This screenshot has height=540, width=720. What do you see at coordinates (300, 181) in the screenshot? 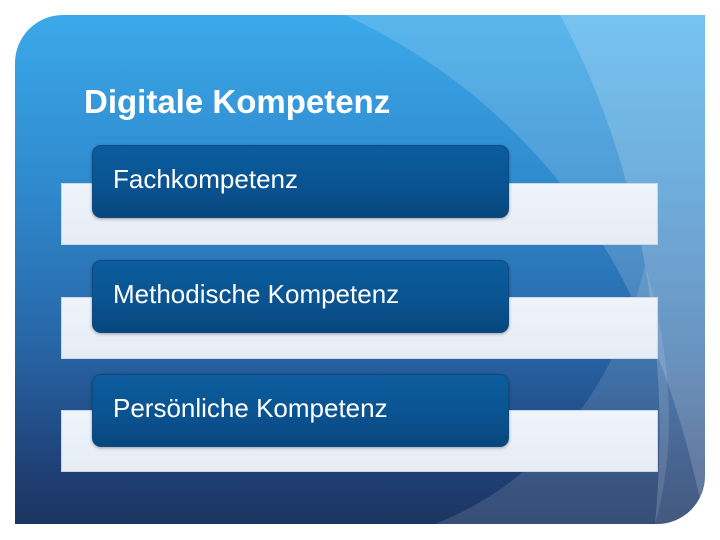
I see `item-fachkompetenz: Fachkompetenz` at bounding box center [300, 181].